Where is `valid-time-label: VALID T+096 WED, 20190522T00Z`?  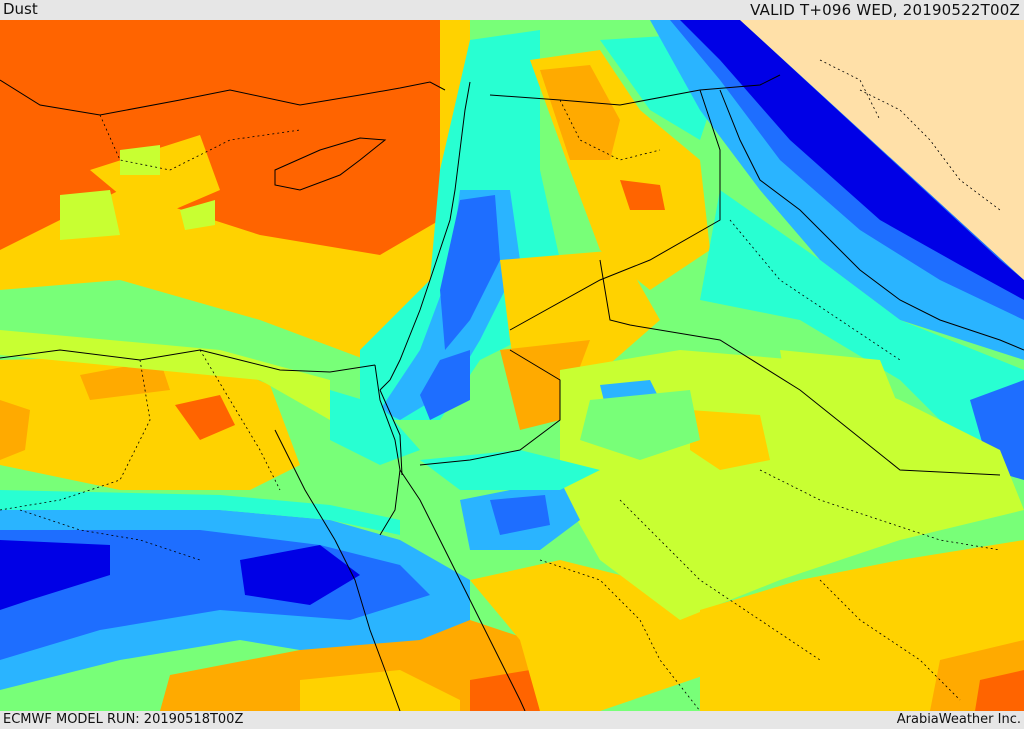 valid-time-label: VALID T+096 WED, 20190522T00Z is located at coordinates (885, 10).